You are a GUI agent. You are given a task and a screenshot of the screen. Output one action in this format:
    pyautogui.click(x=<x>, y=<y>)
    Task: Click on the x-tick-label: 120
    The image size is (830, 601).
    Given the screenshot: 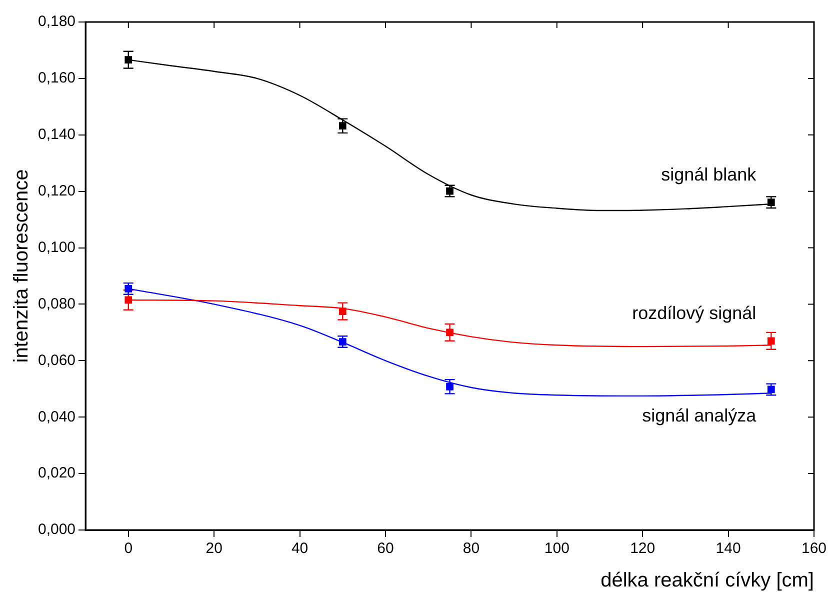 What is the action you would take?
    pyautogui.click(x=643, y=549)
    